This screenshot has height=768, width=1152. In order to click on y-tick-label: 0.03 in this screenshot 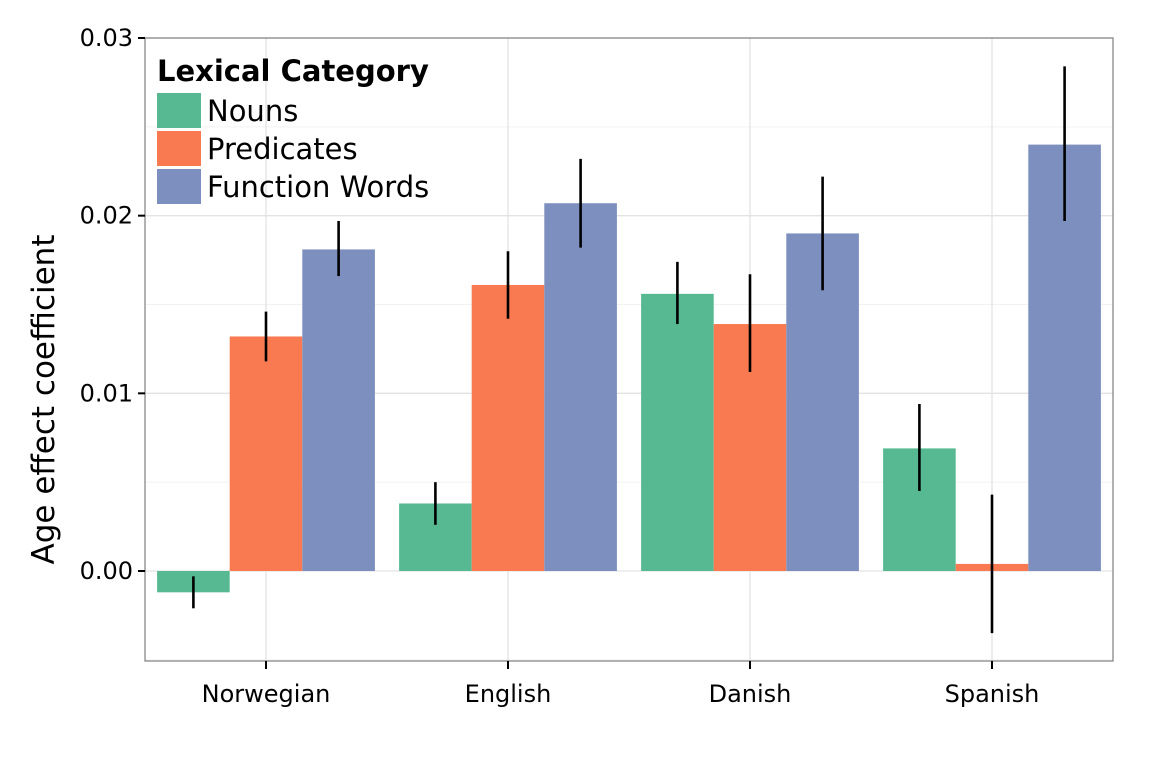, I will do `click(106, 38)`.